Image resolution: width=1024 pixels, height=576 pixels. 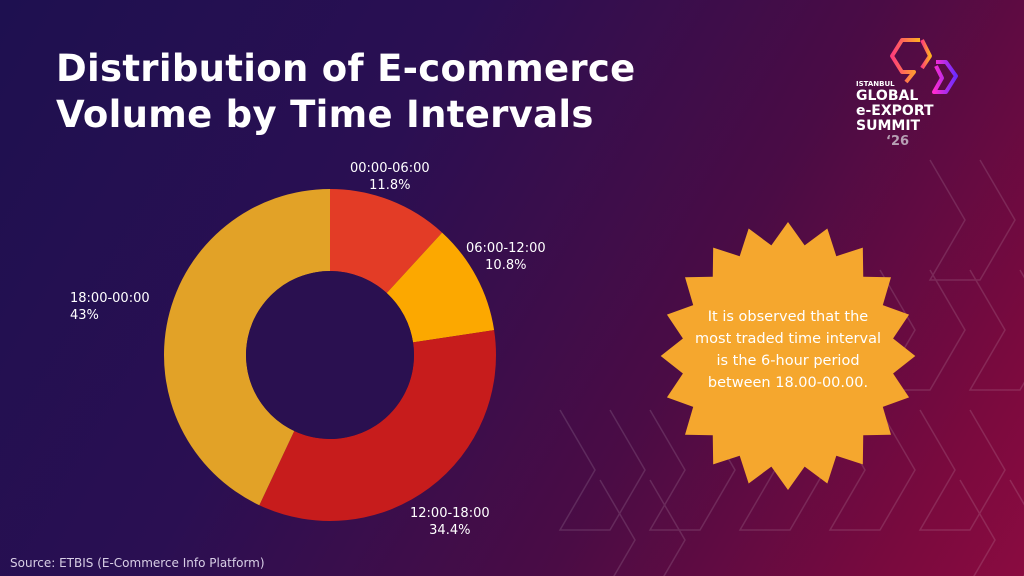 What do you see at coordinates (924, 66) in the screenshot?
I see `chevron-logo-icon` at bounding box center [924, 66].